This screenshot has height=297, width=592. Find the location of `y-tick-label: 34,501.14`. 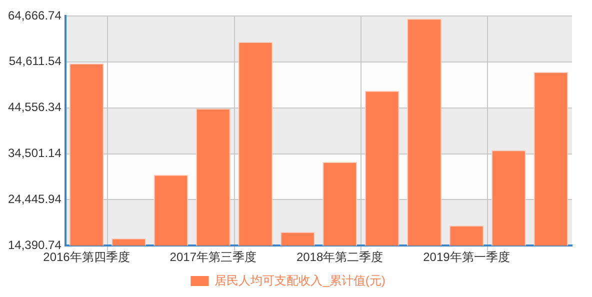

y-tick-label: 34,501.14 is located at coordinates (35, 153).